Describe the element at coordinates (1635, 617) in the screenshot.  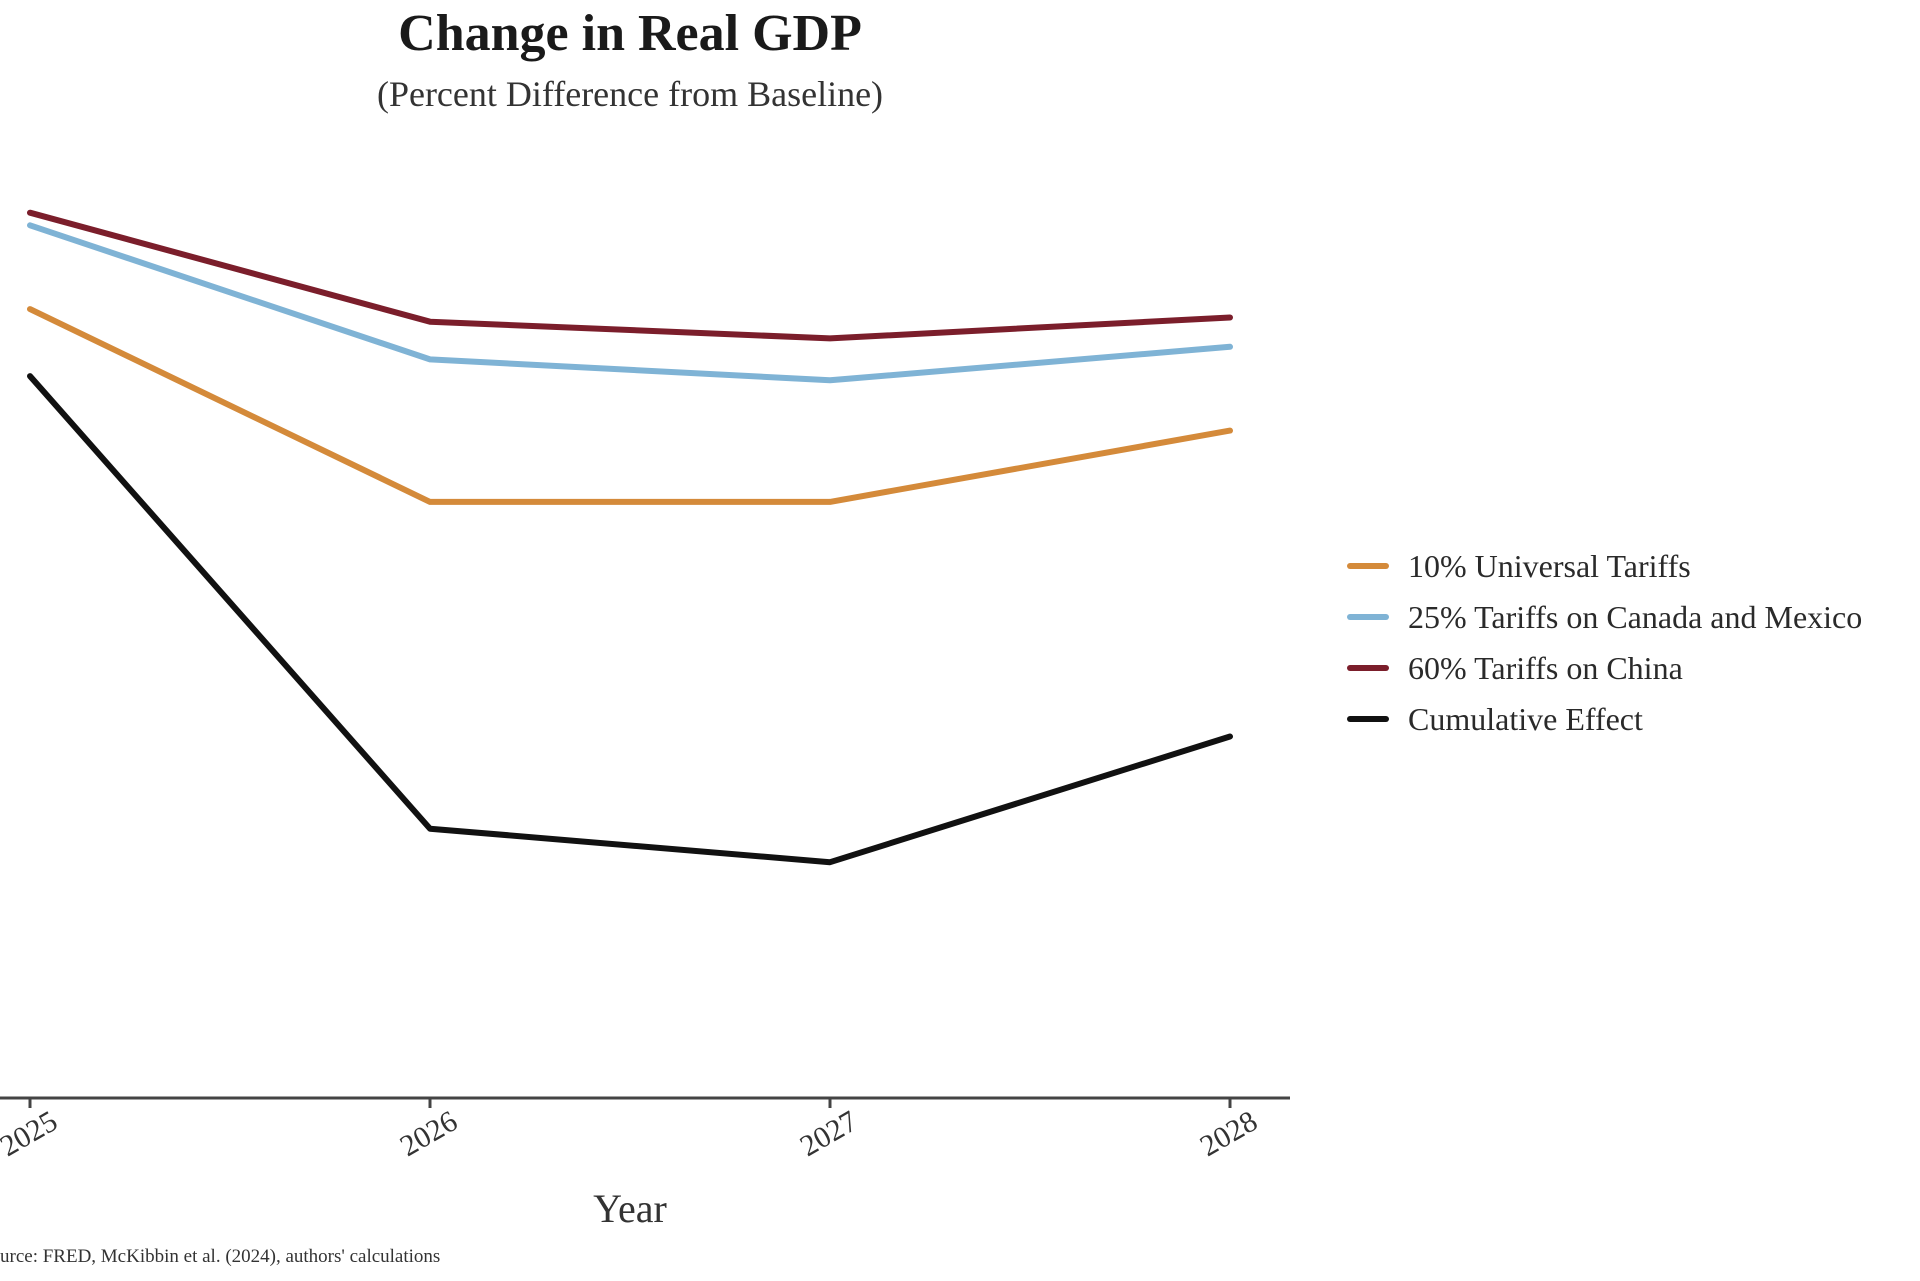
I see `legend-label-2: 25% Tariffs on Canada and Mexico` at that location.